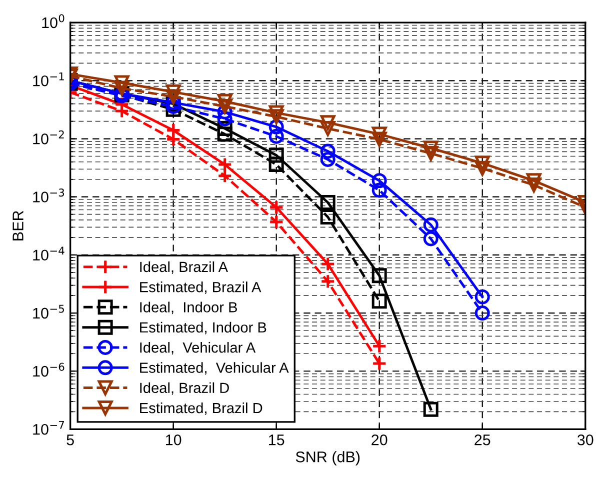 This screenshot has width=601, height=502. What do you see at coordinates (203, 328) in the screenshot?
I see `legend-label: Estimated, Indoor B` at bounding box center [203, 328].